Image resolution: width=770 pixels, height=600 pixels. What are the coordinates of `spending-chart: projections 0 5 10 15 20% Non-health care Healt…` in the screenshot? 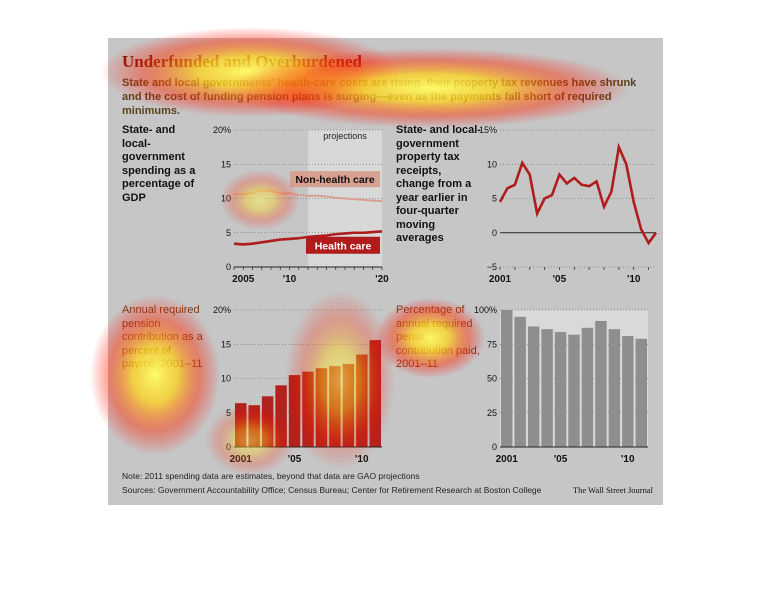 It's located at (301, 205).